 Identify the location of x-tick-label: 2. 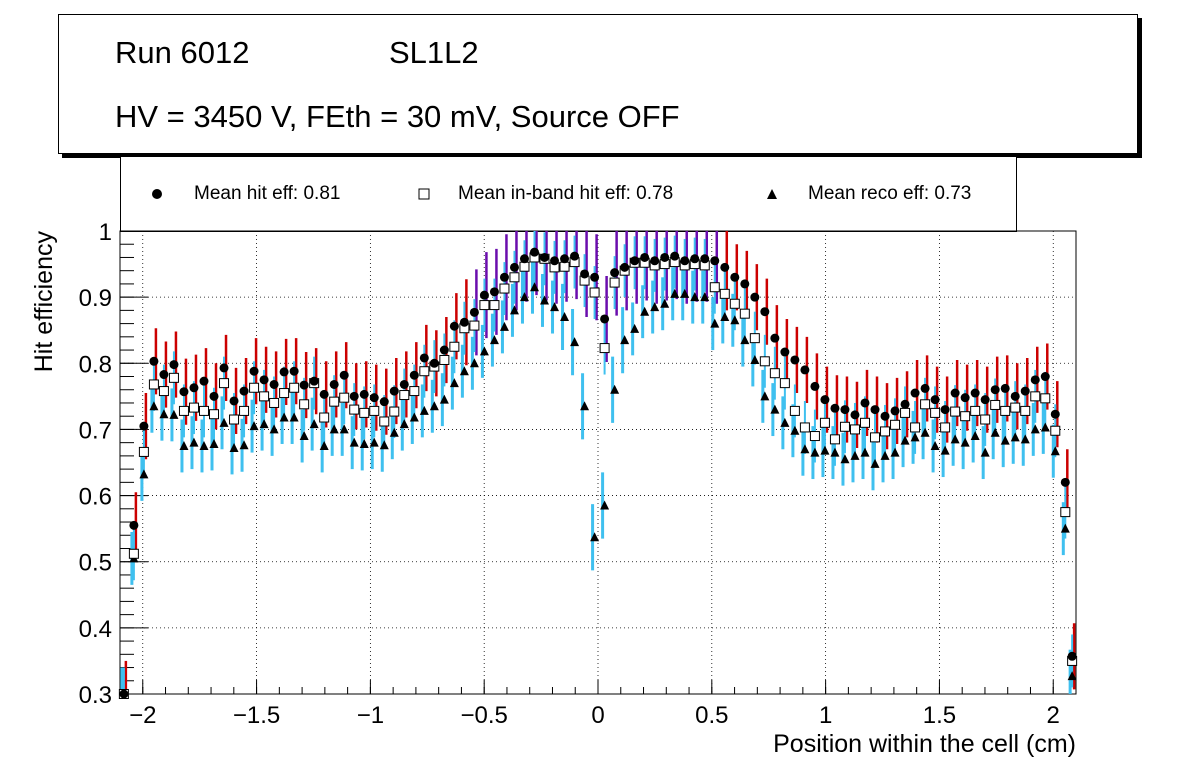
(1053, 715).